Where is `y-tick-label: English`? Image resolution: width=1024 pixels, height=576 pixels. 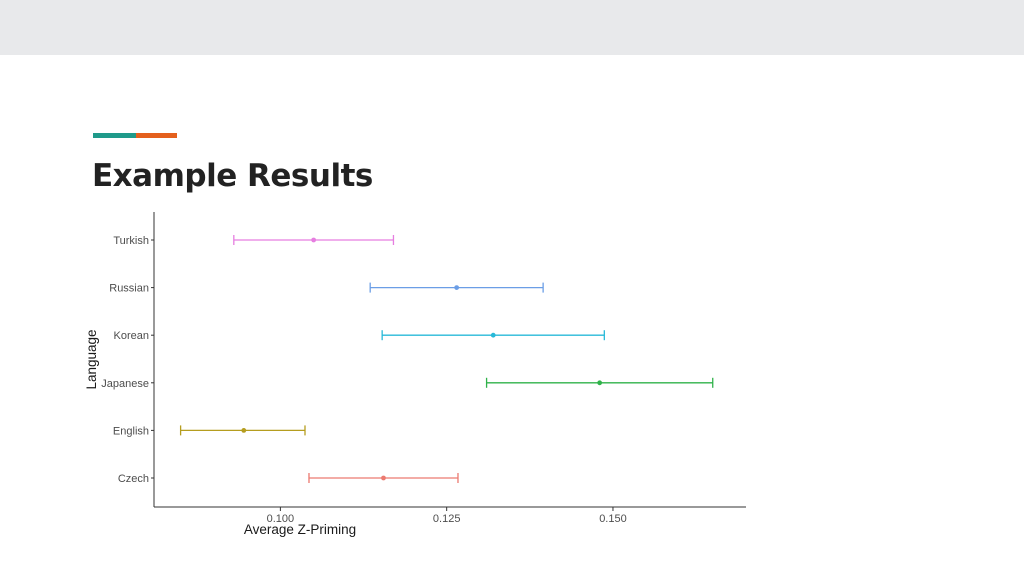 y-tick-label: English is located at coordinates (131, 431).